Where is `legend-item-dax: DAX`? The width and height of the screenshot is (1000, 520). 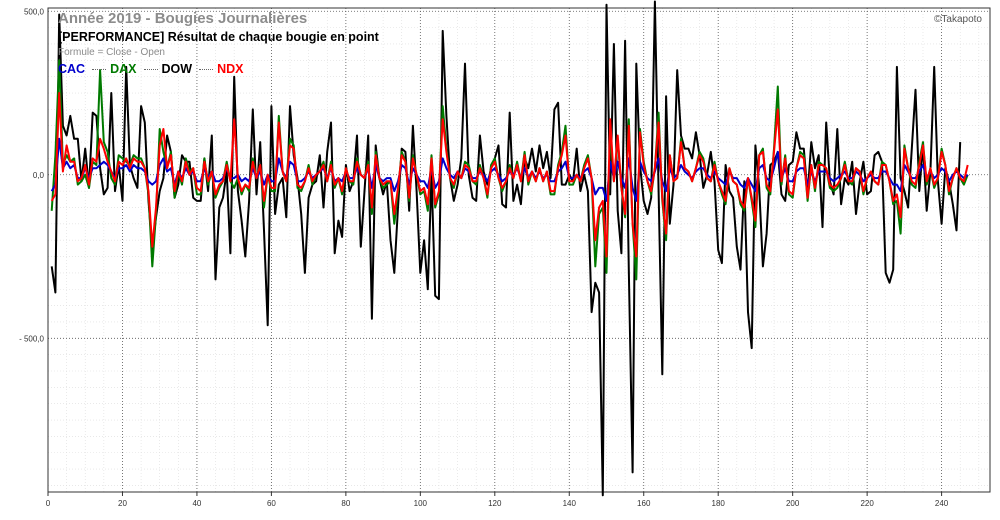 legend-item-dax: DAX is located at coordinates (123, 69).